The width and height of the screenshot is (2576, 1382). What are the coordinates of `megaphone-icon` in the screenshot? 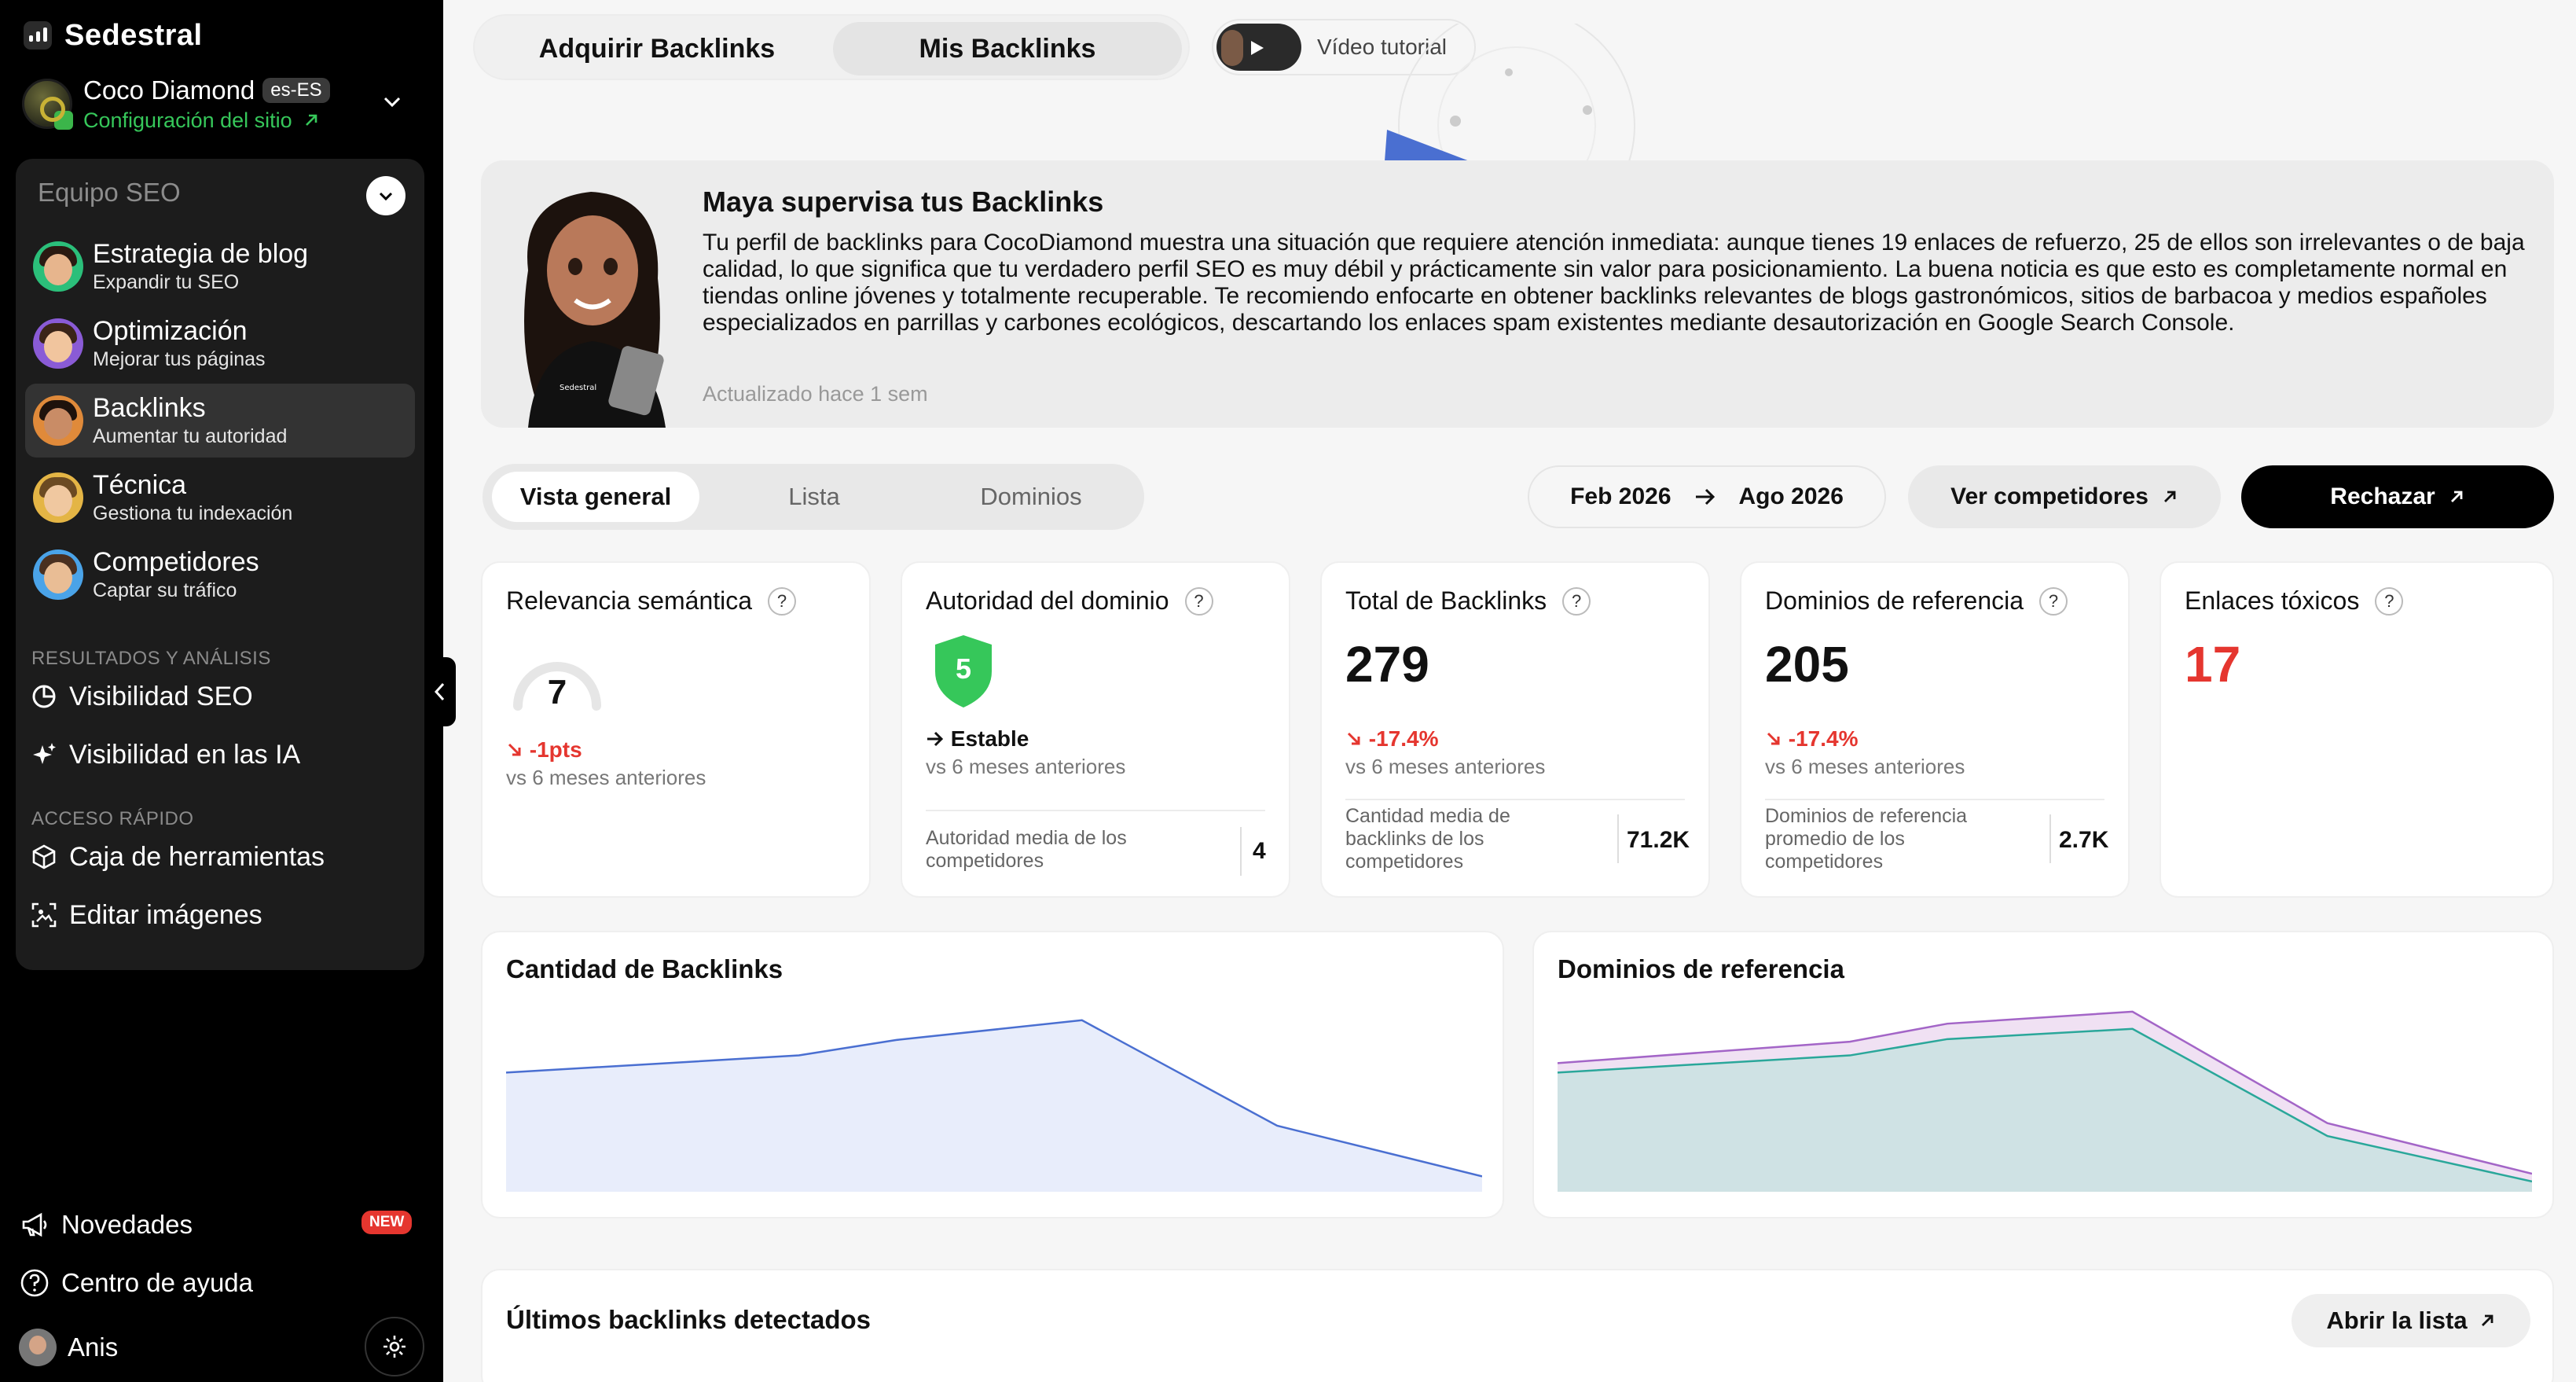 It's located at (34, 1224).